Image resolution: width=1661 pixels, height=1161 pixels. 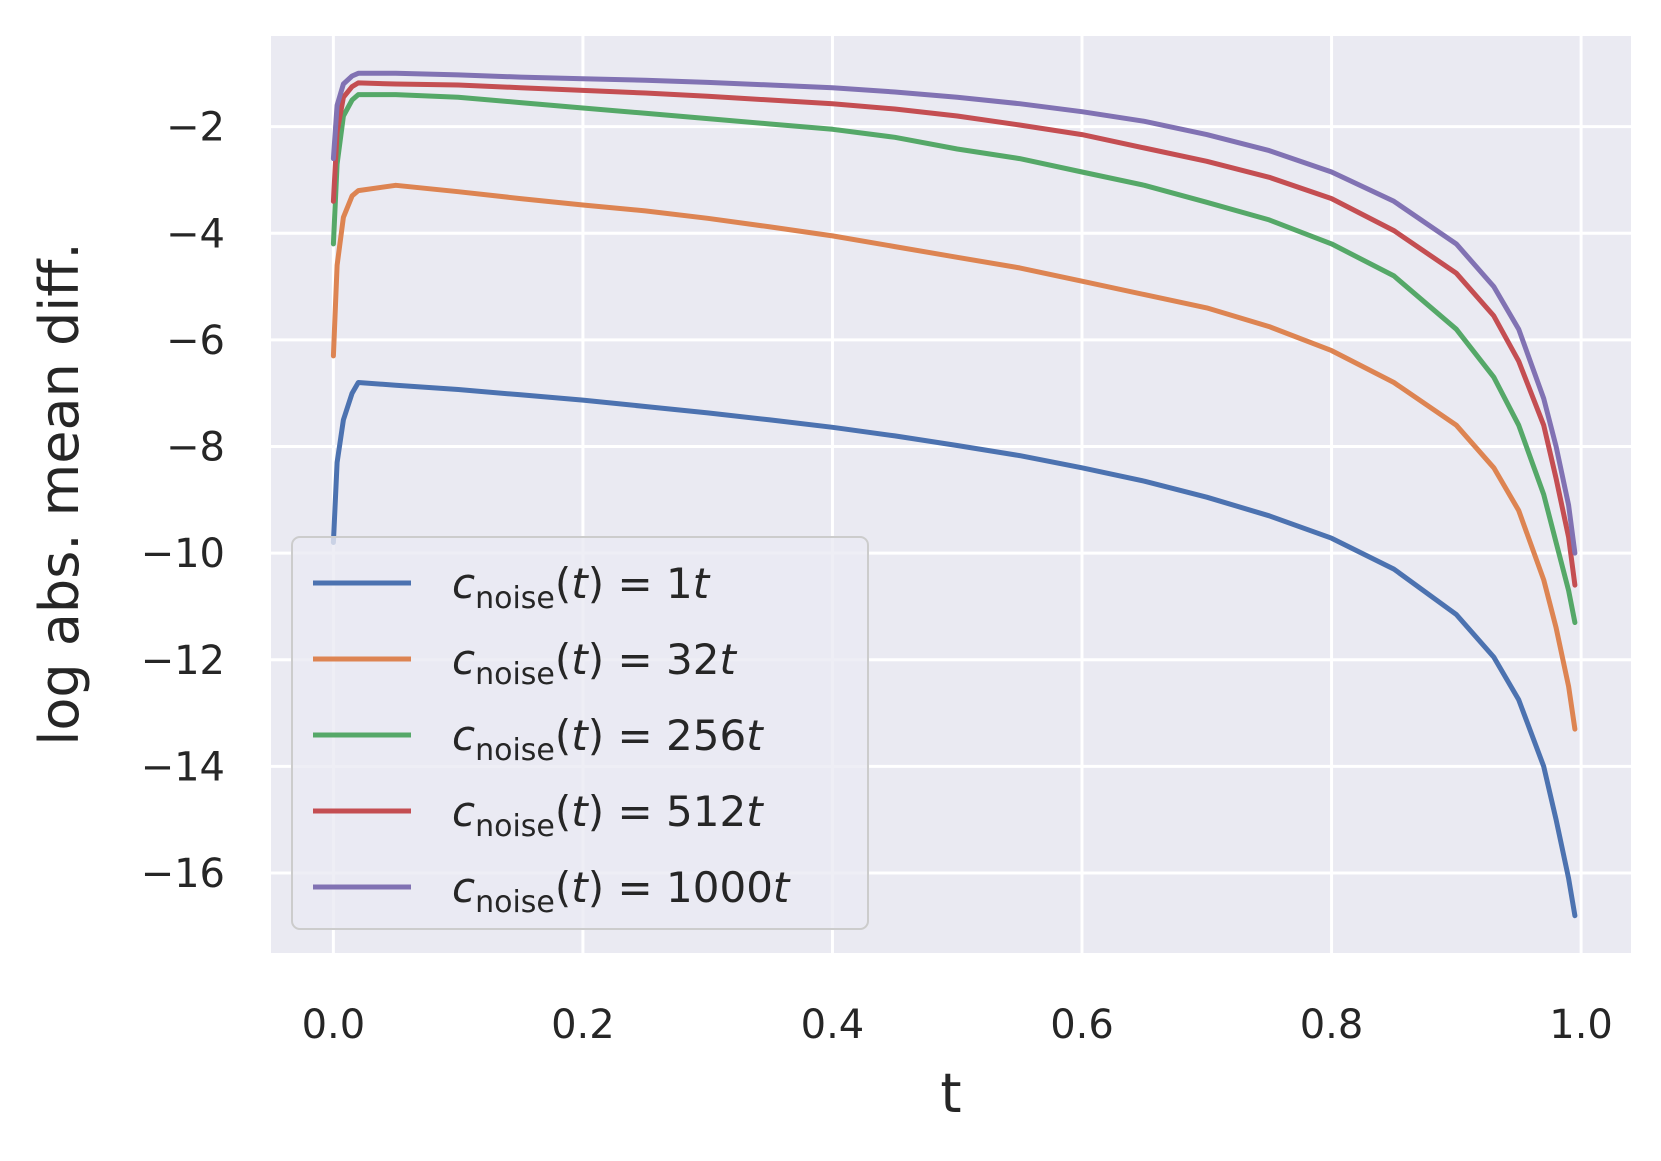 I want to click on y-tick-label: −2, so click(x=195, y=128).